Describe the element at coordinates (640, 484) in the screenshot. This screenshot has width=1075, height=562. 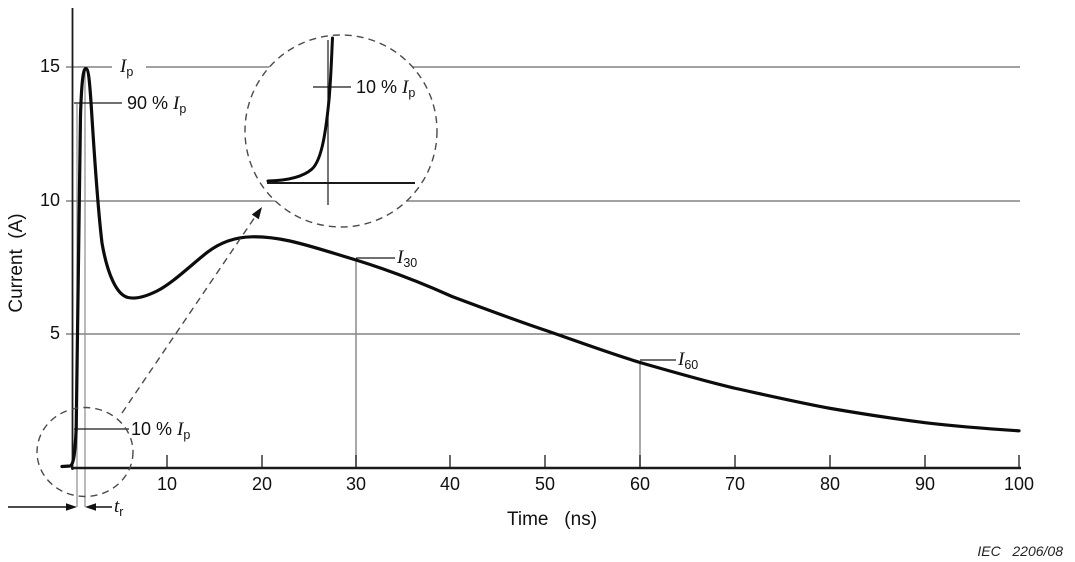
I see `x-tick-label-60: 60` at that location.